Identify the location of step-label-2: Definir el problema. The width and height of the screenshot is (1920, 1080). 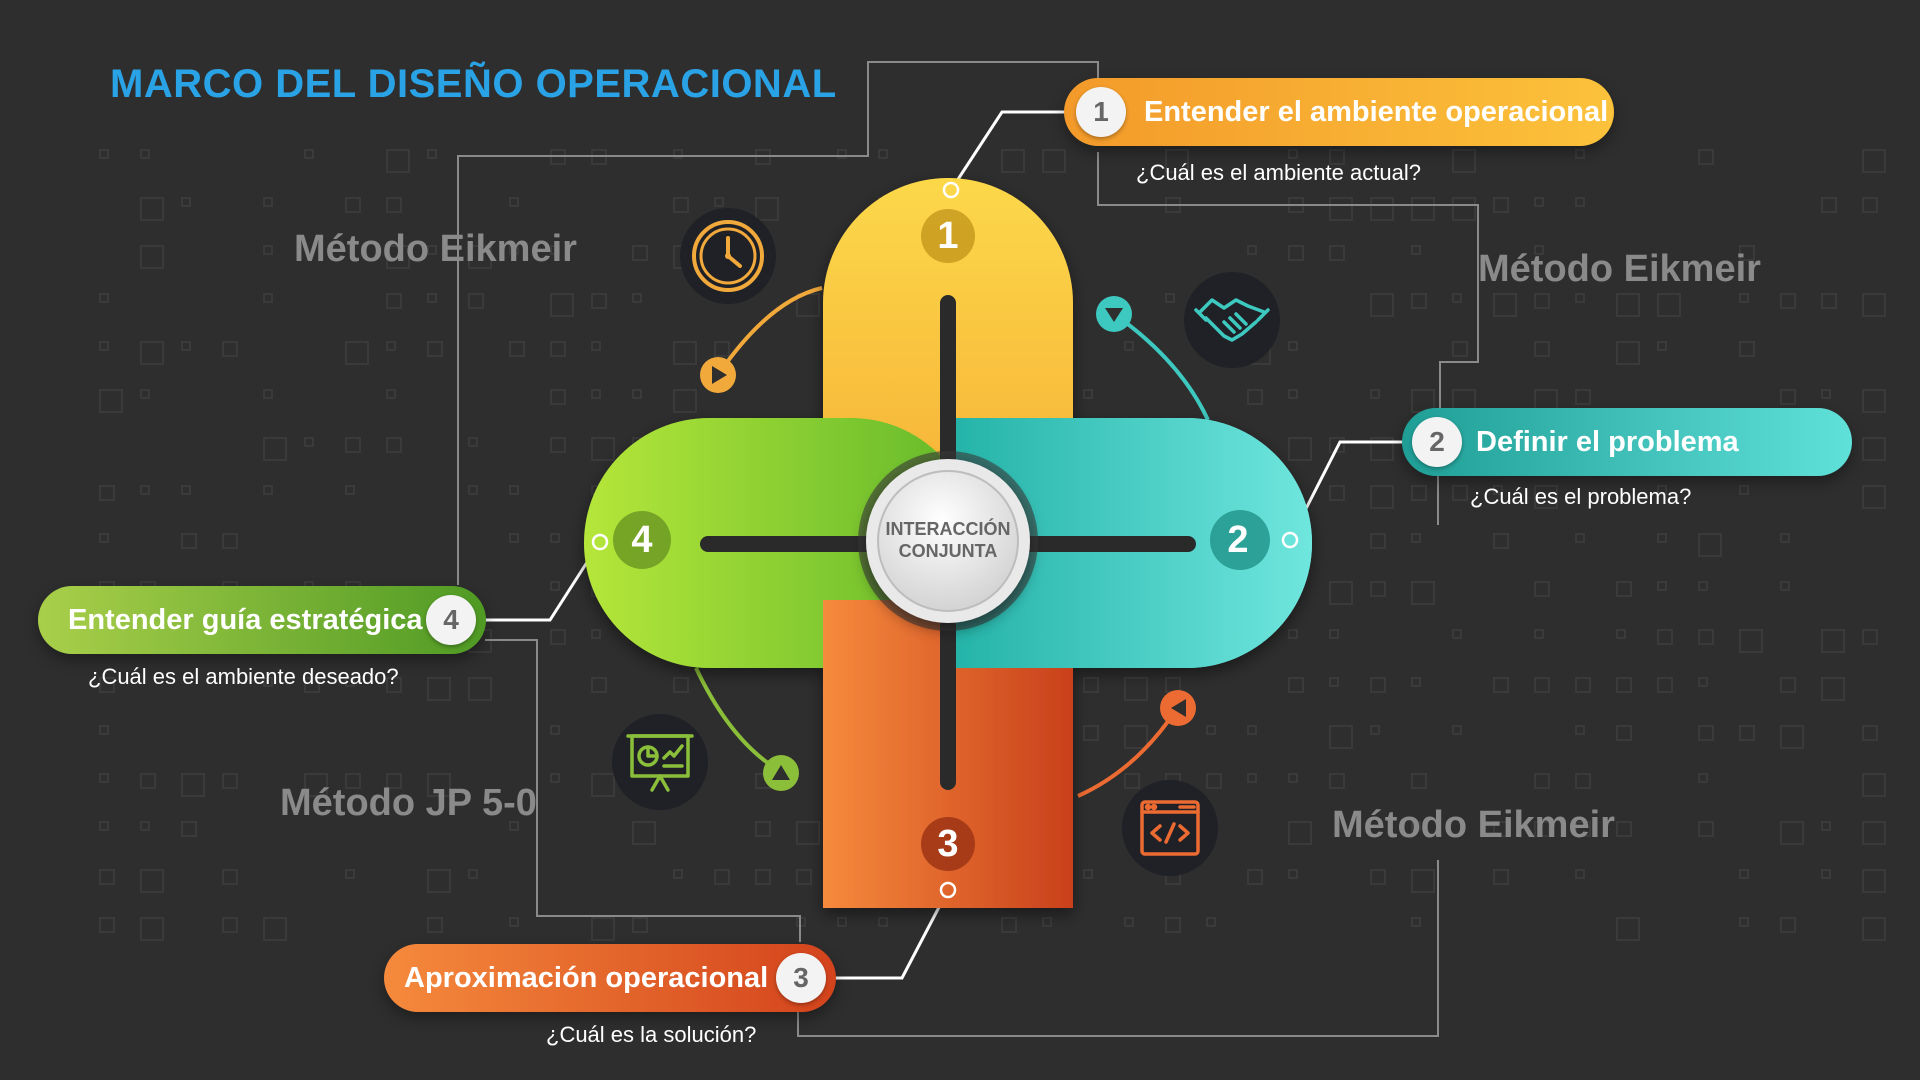
(1607, 441).